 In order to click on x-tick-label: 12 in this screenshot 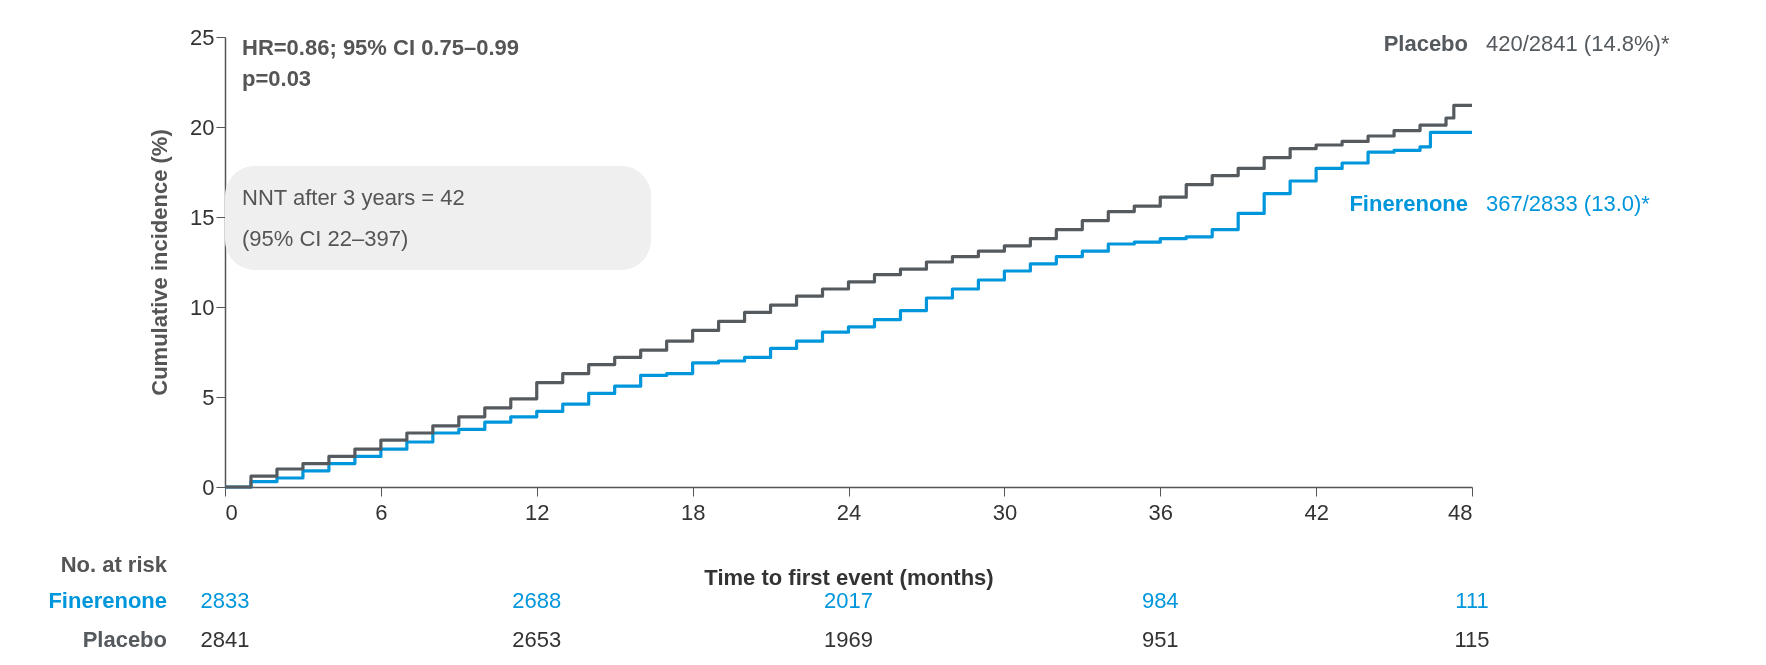, I will do `click(537, 512)`.